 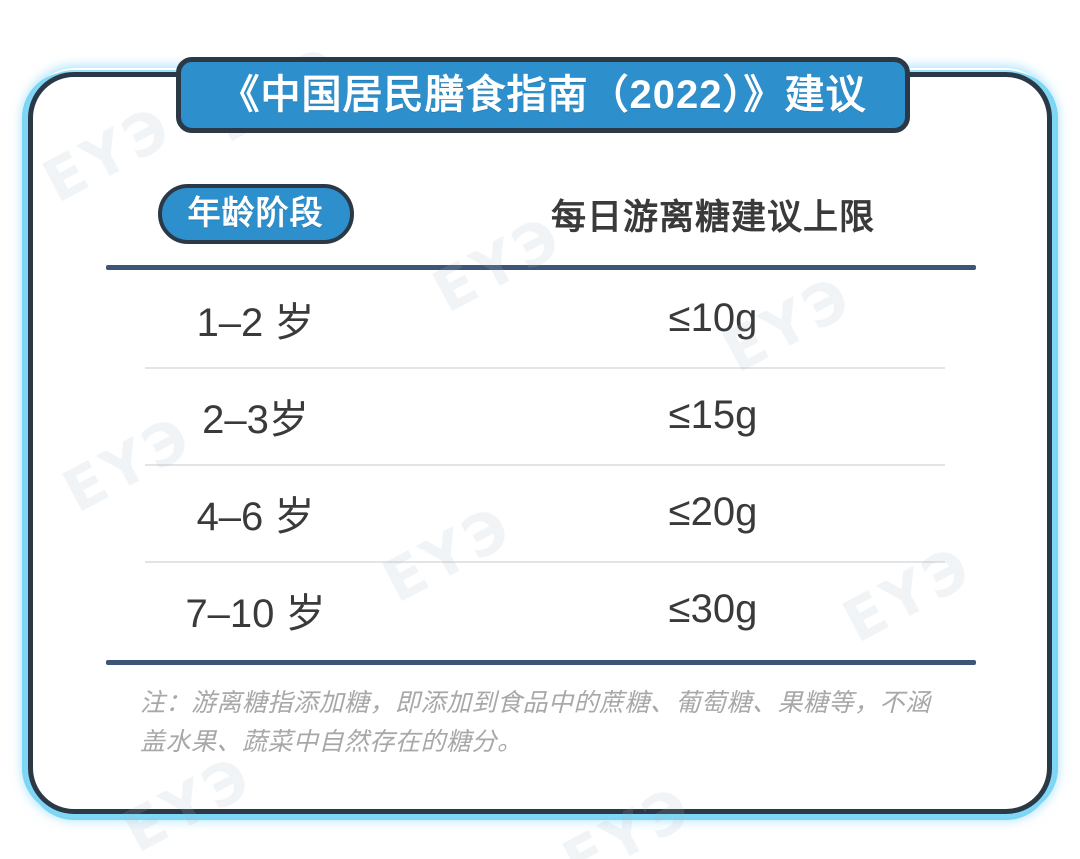 What do you see at coordinates (255, 322) in the screenshot?
I see `age-range-value: 1–2 岁` at bounding box center [255, 322].